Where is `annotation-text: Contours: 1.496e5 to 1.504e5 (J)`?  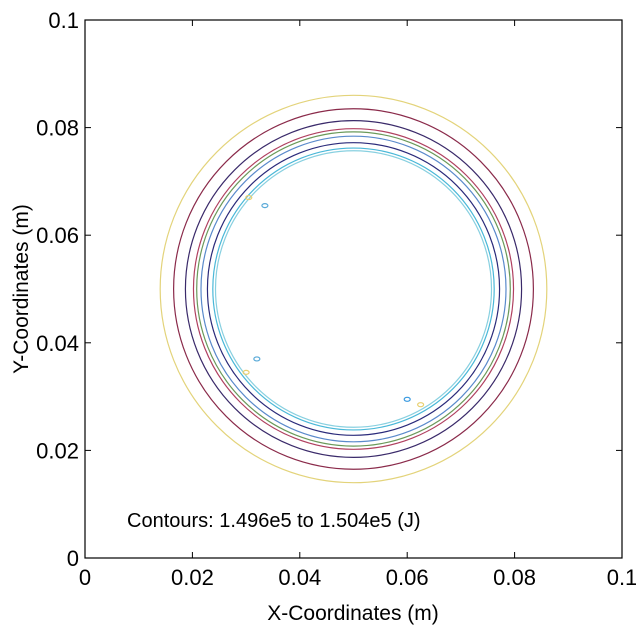 annotation-text: Contours: 1.496e5 to 1.504e5 (J) is located at coordinates (274, 521).